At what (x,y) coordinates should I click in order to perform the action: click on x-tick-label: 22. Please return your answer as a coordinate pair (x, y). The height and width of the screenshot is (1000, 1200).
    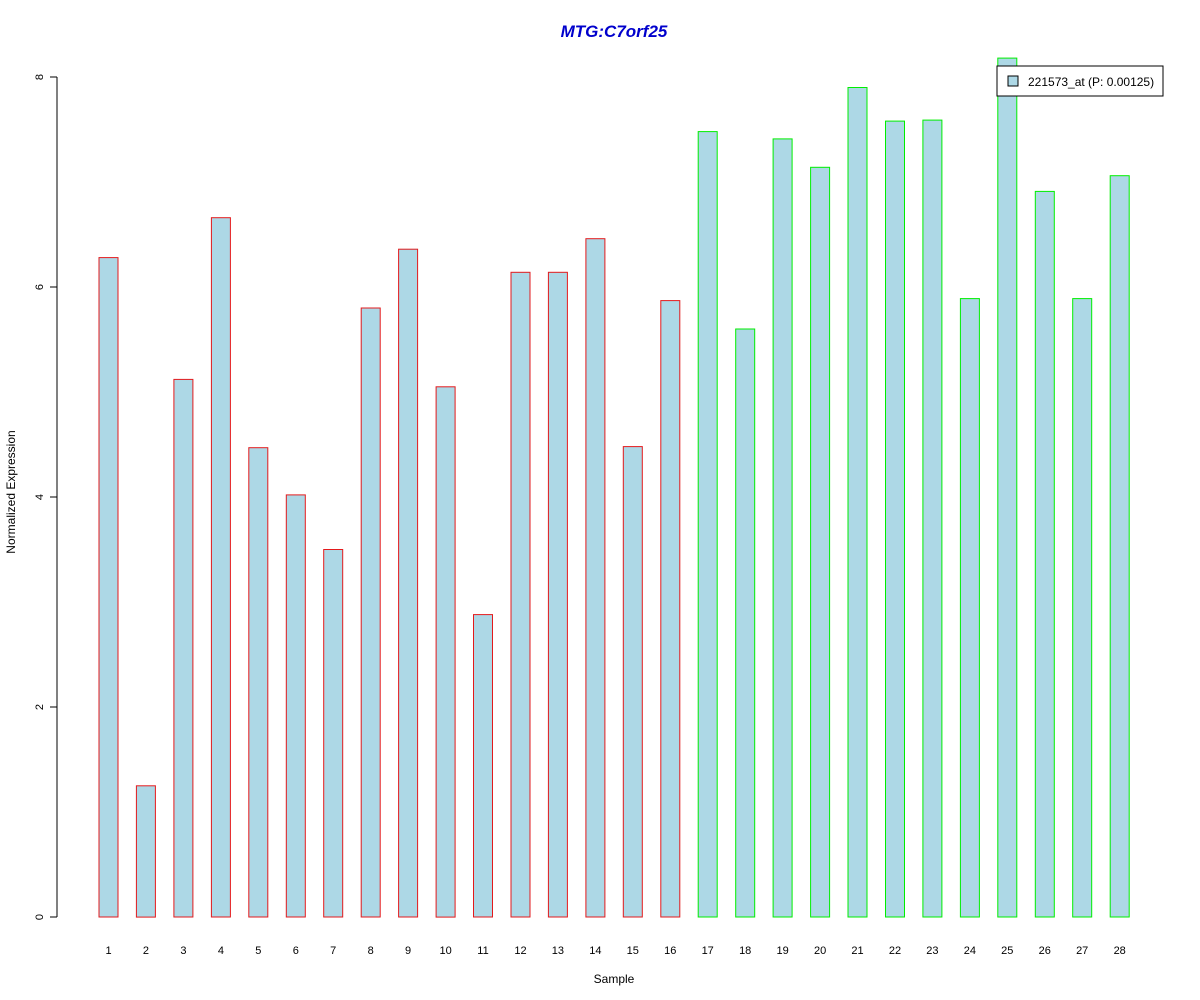
    Looking at the image, I should click on (895, 951).